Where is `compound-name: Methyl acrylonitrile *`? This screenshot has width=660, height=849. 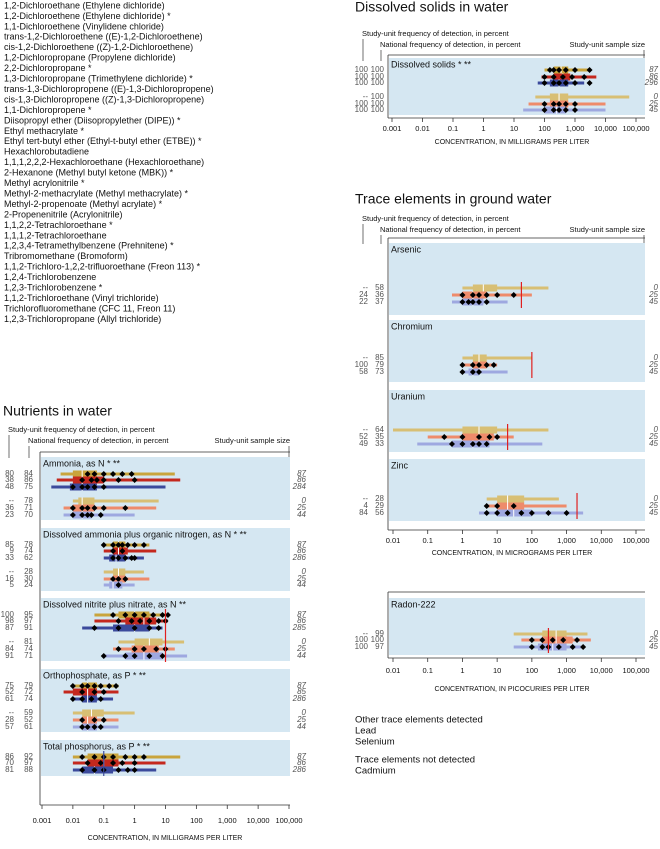 compound-name: Methyl acrylonitrile * is located at coordinates (44, 183).